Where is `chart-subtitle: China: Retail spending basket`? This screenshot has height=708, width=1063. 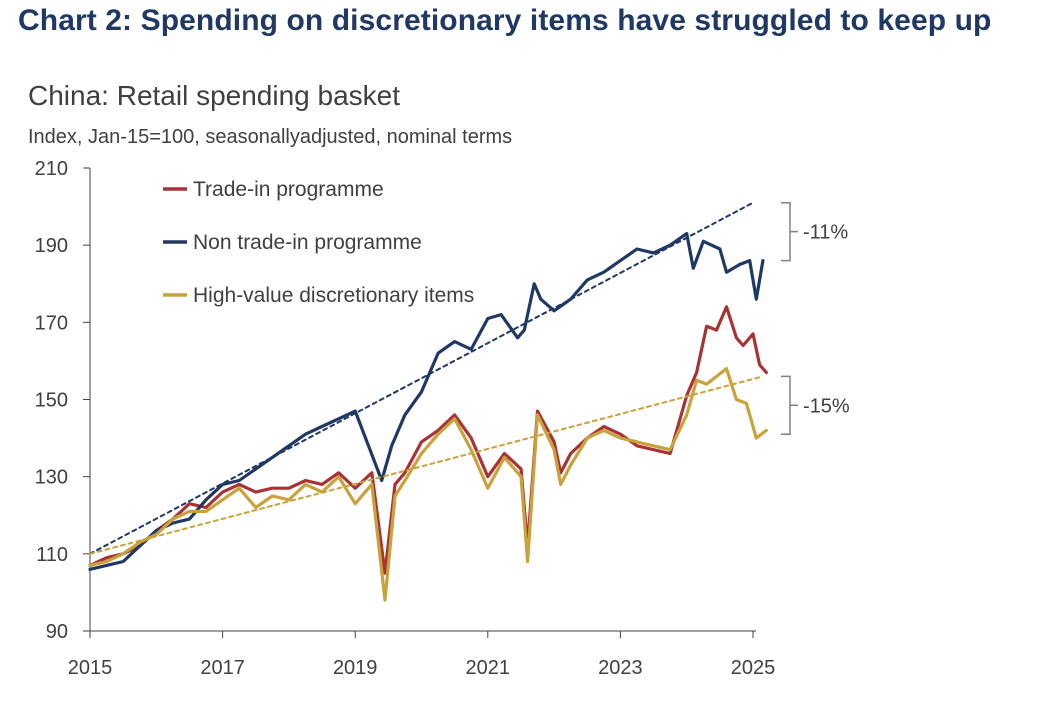 chart-subtitle: China: Retail spending basket is located at coordinates (214, 95).